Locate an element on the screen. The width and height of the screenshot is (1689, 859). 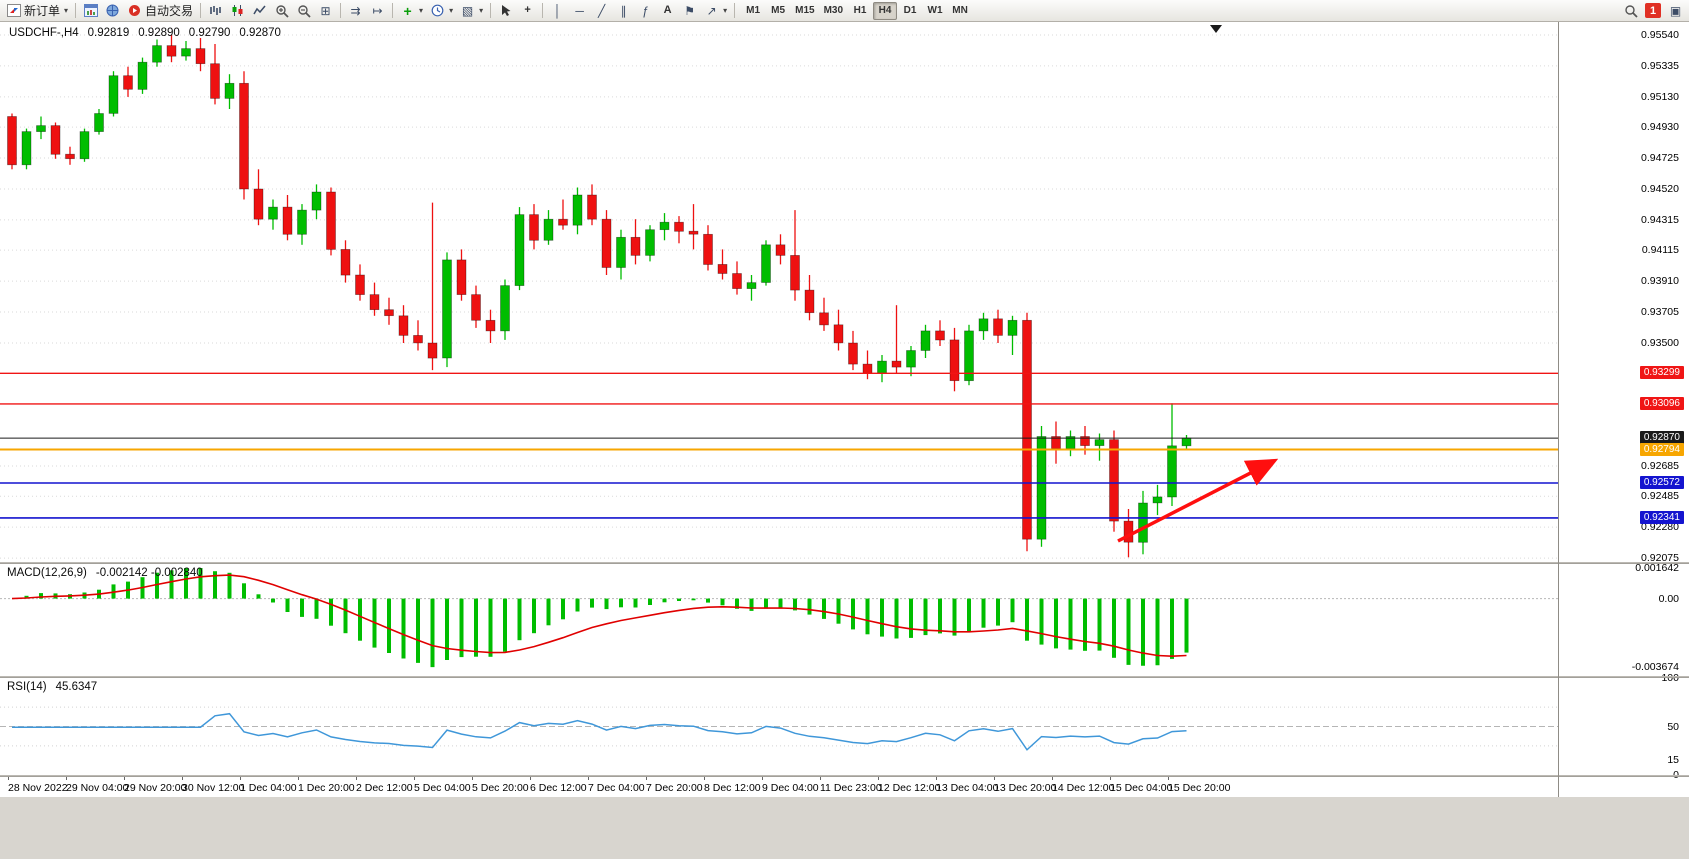
auto-scroll-button: ⇉ is located at coordinates (355, 10).